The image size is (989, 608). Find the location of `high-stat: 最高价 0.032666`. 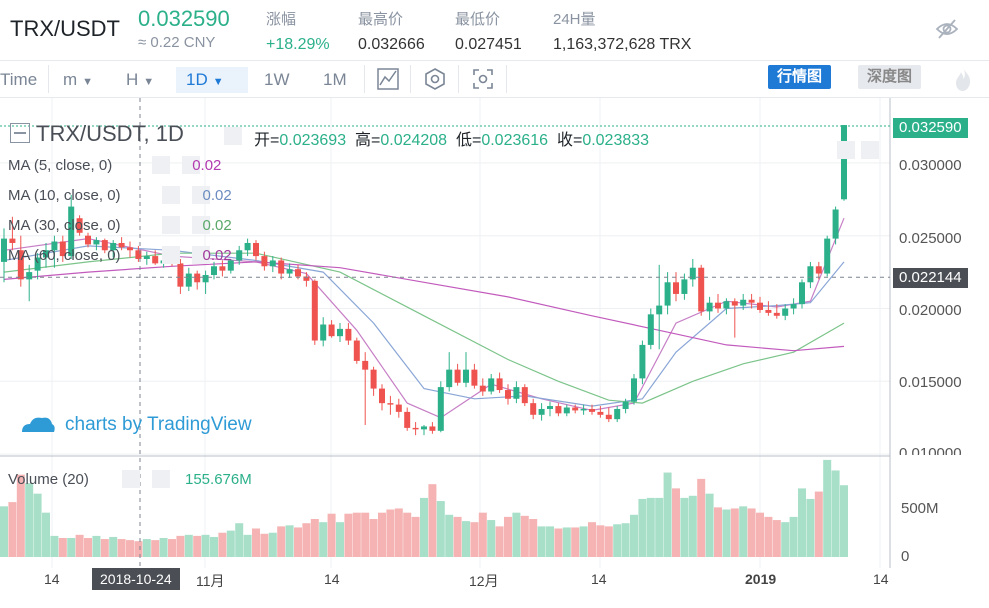

high-stat: 最高价 0.032666 is located at coordinates (391, 31).